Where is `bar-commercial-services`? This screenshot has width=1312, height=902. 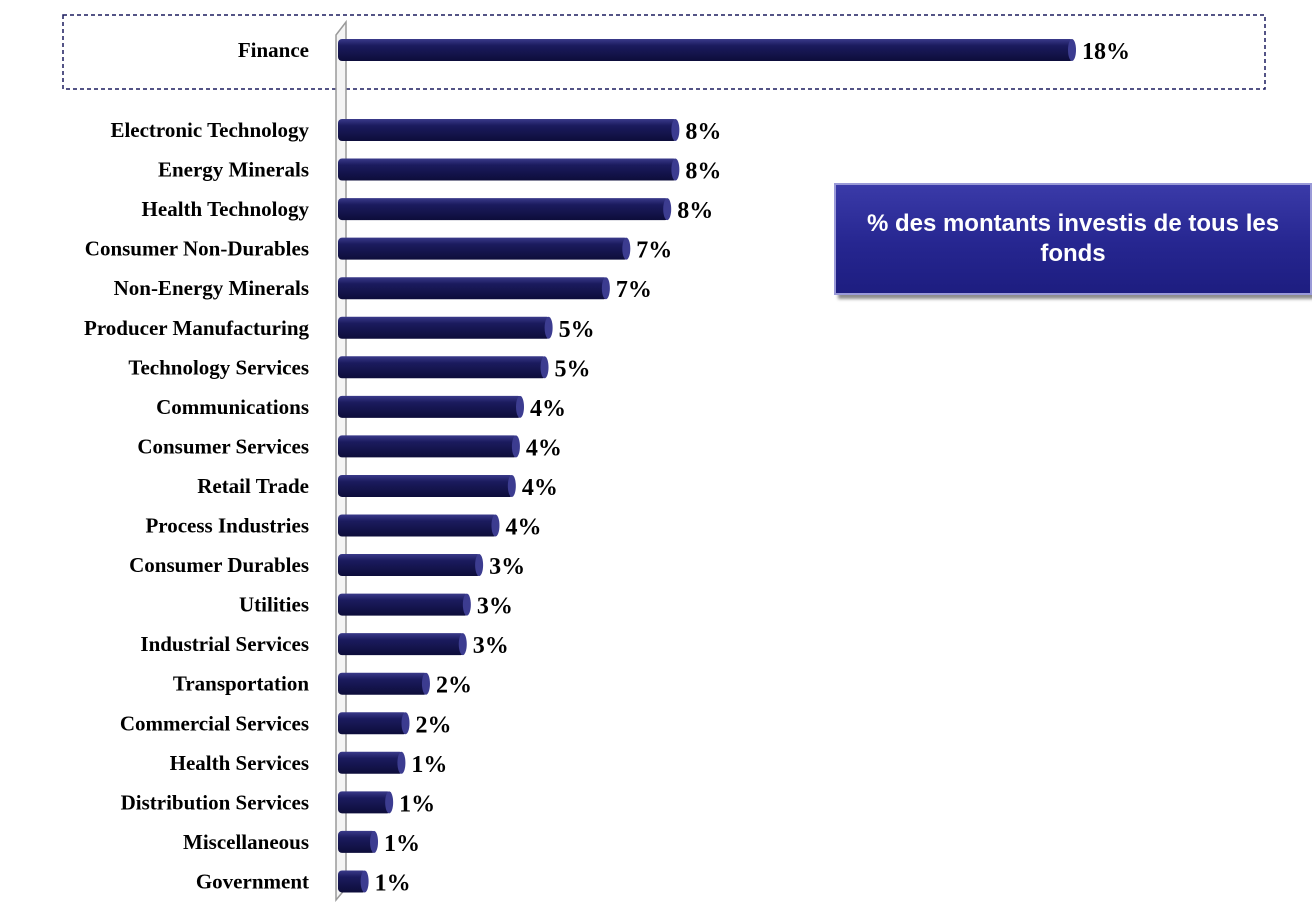
bar-commercial-services is located at coordinates (373, 723).